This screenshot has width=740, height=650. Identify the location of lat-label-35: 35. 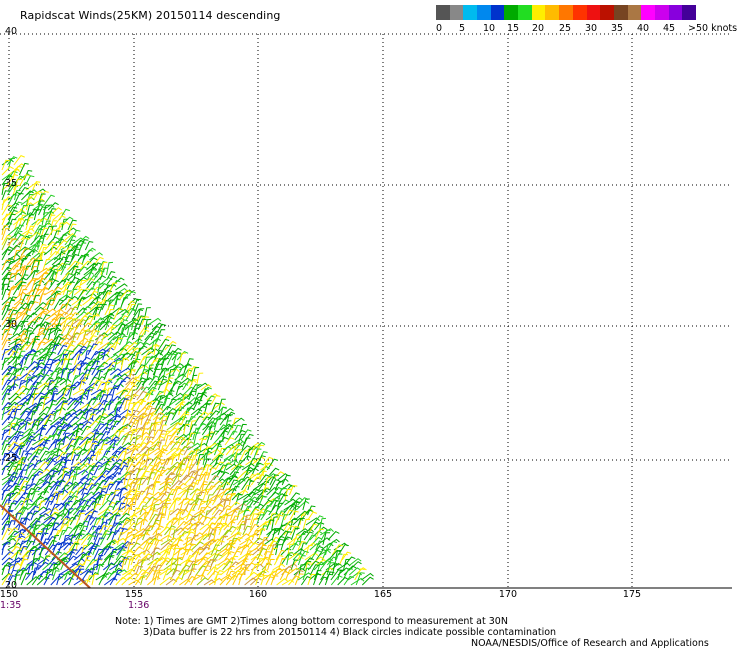
(11, 183).